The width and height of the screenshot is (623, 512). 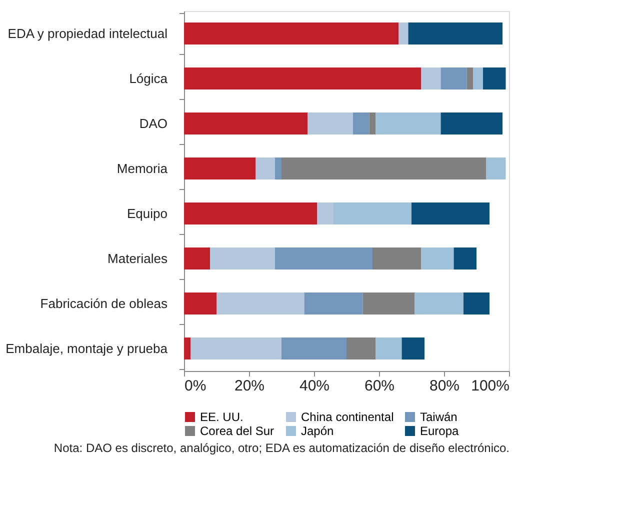 What do you see at coordinates (314, 386) in the screenshot?
I see `x-tick-label: 40%` at bounding box center [314, 386].